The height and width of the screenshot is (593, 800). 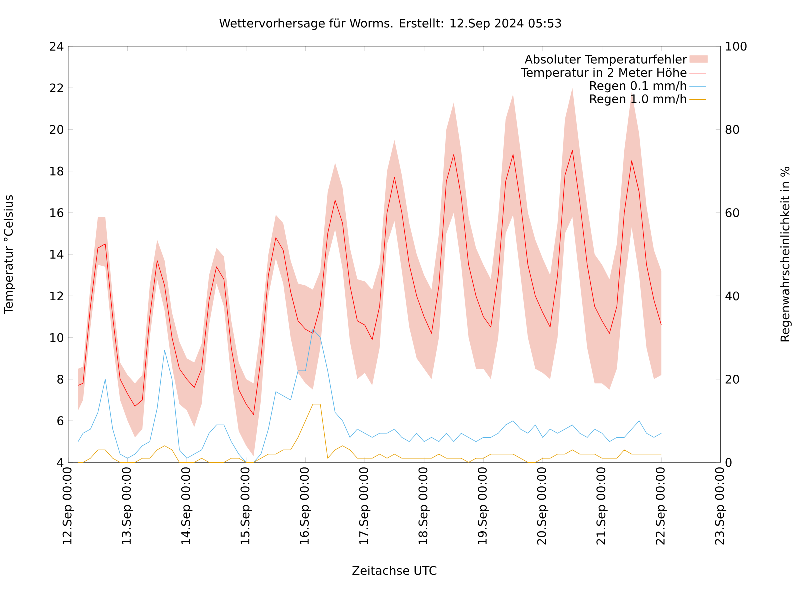 What do you see at coordinates (60, 462) in the screenshot?
I see `y-tick-label: 4` at bounding box center [60, 462].